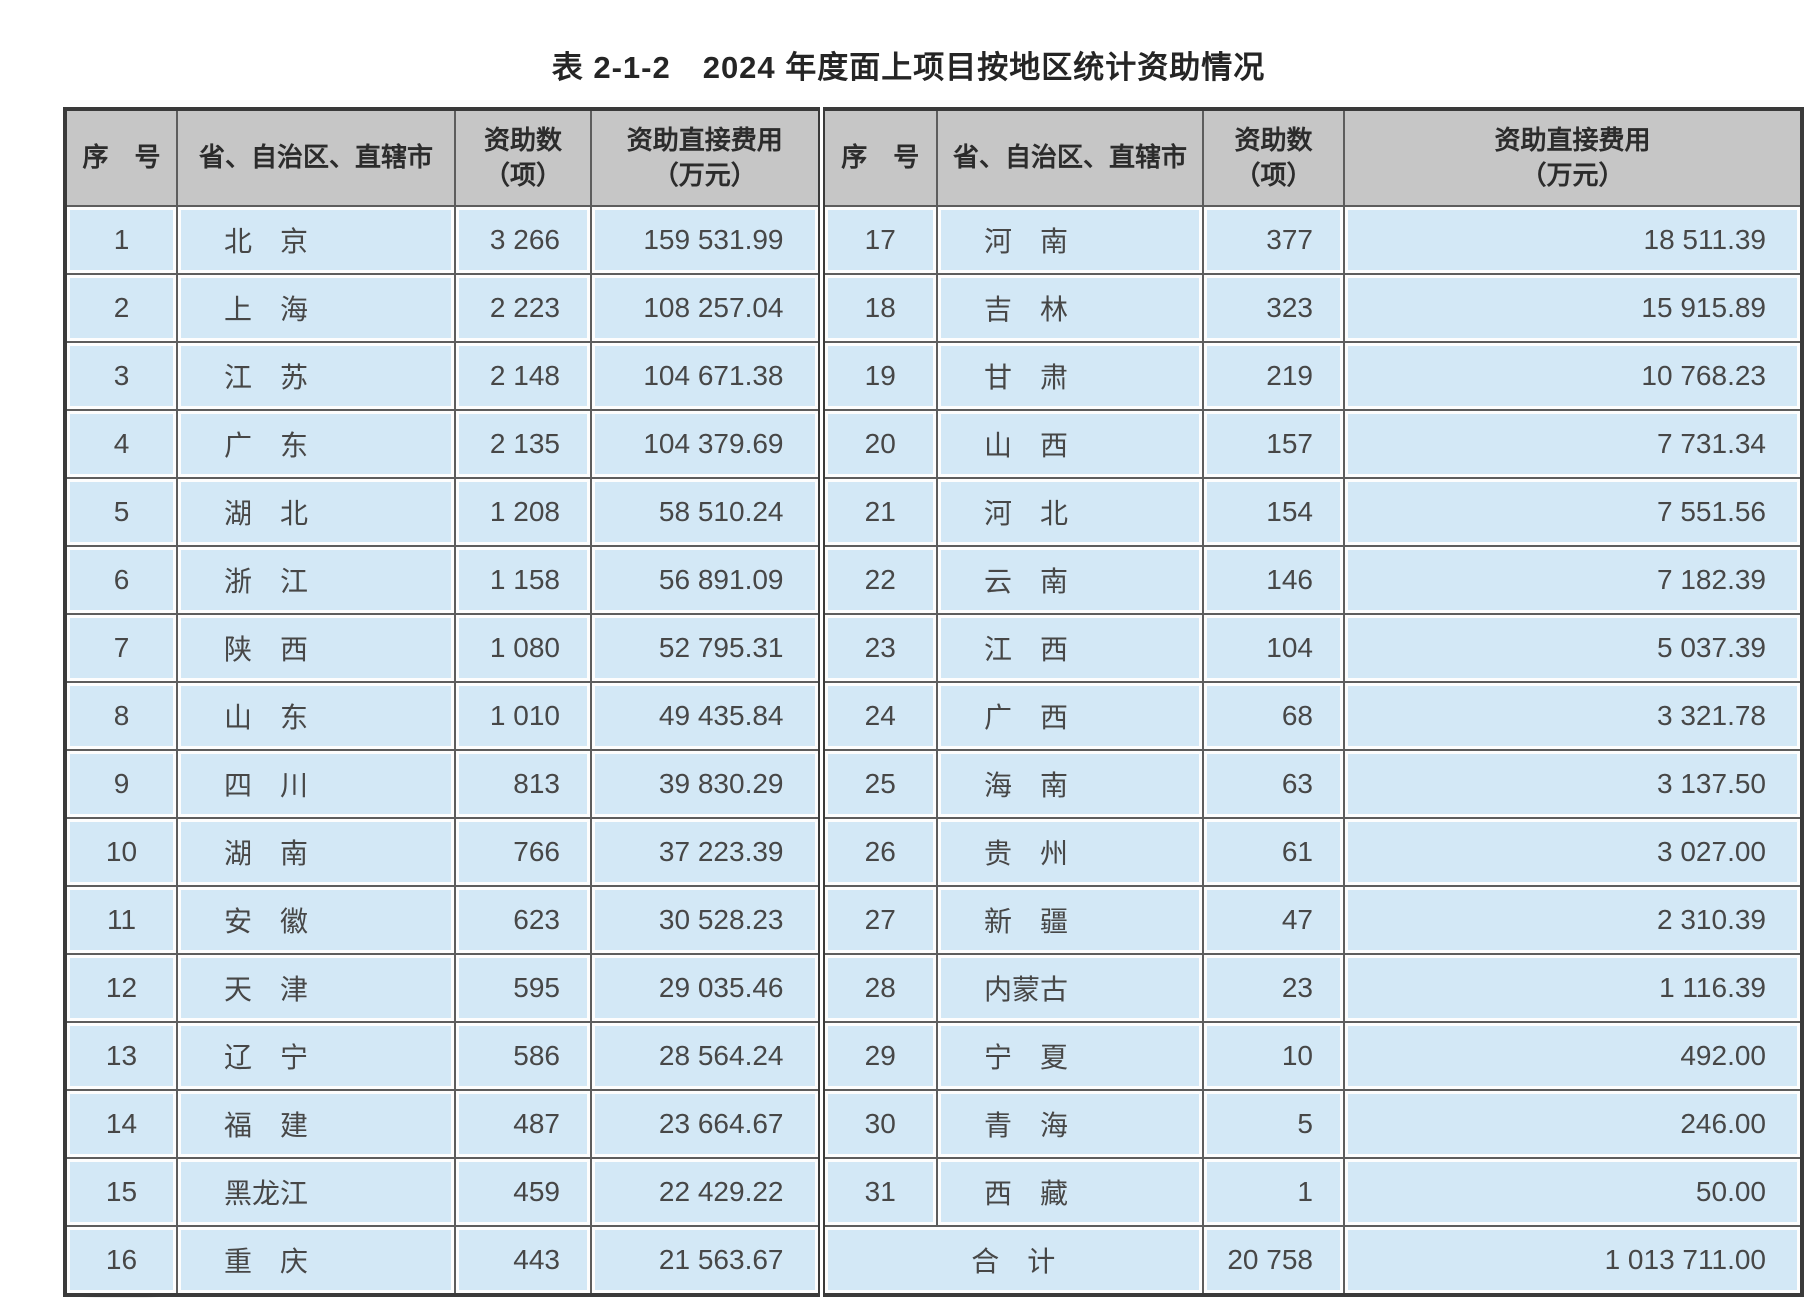 The image size is (1815, 1298). What do you see at coordinates (1070, 376) in the screenshot?
I see `row-province: 甘 肃` at bounding box center [1070, 376].